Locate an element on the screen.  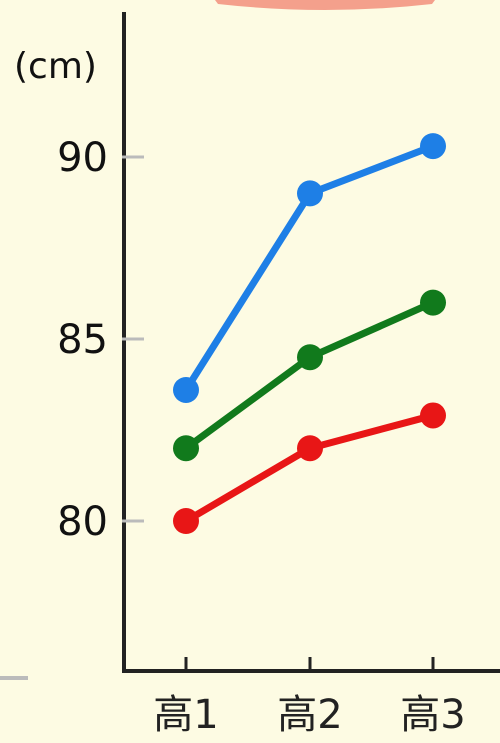
y-ticks: 80 85 90 is located at coordinates (100, 340).